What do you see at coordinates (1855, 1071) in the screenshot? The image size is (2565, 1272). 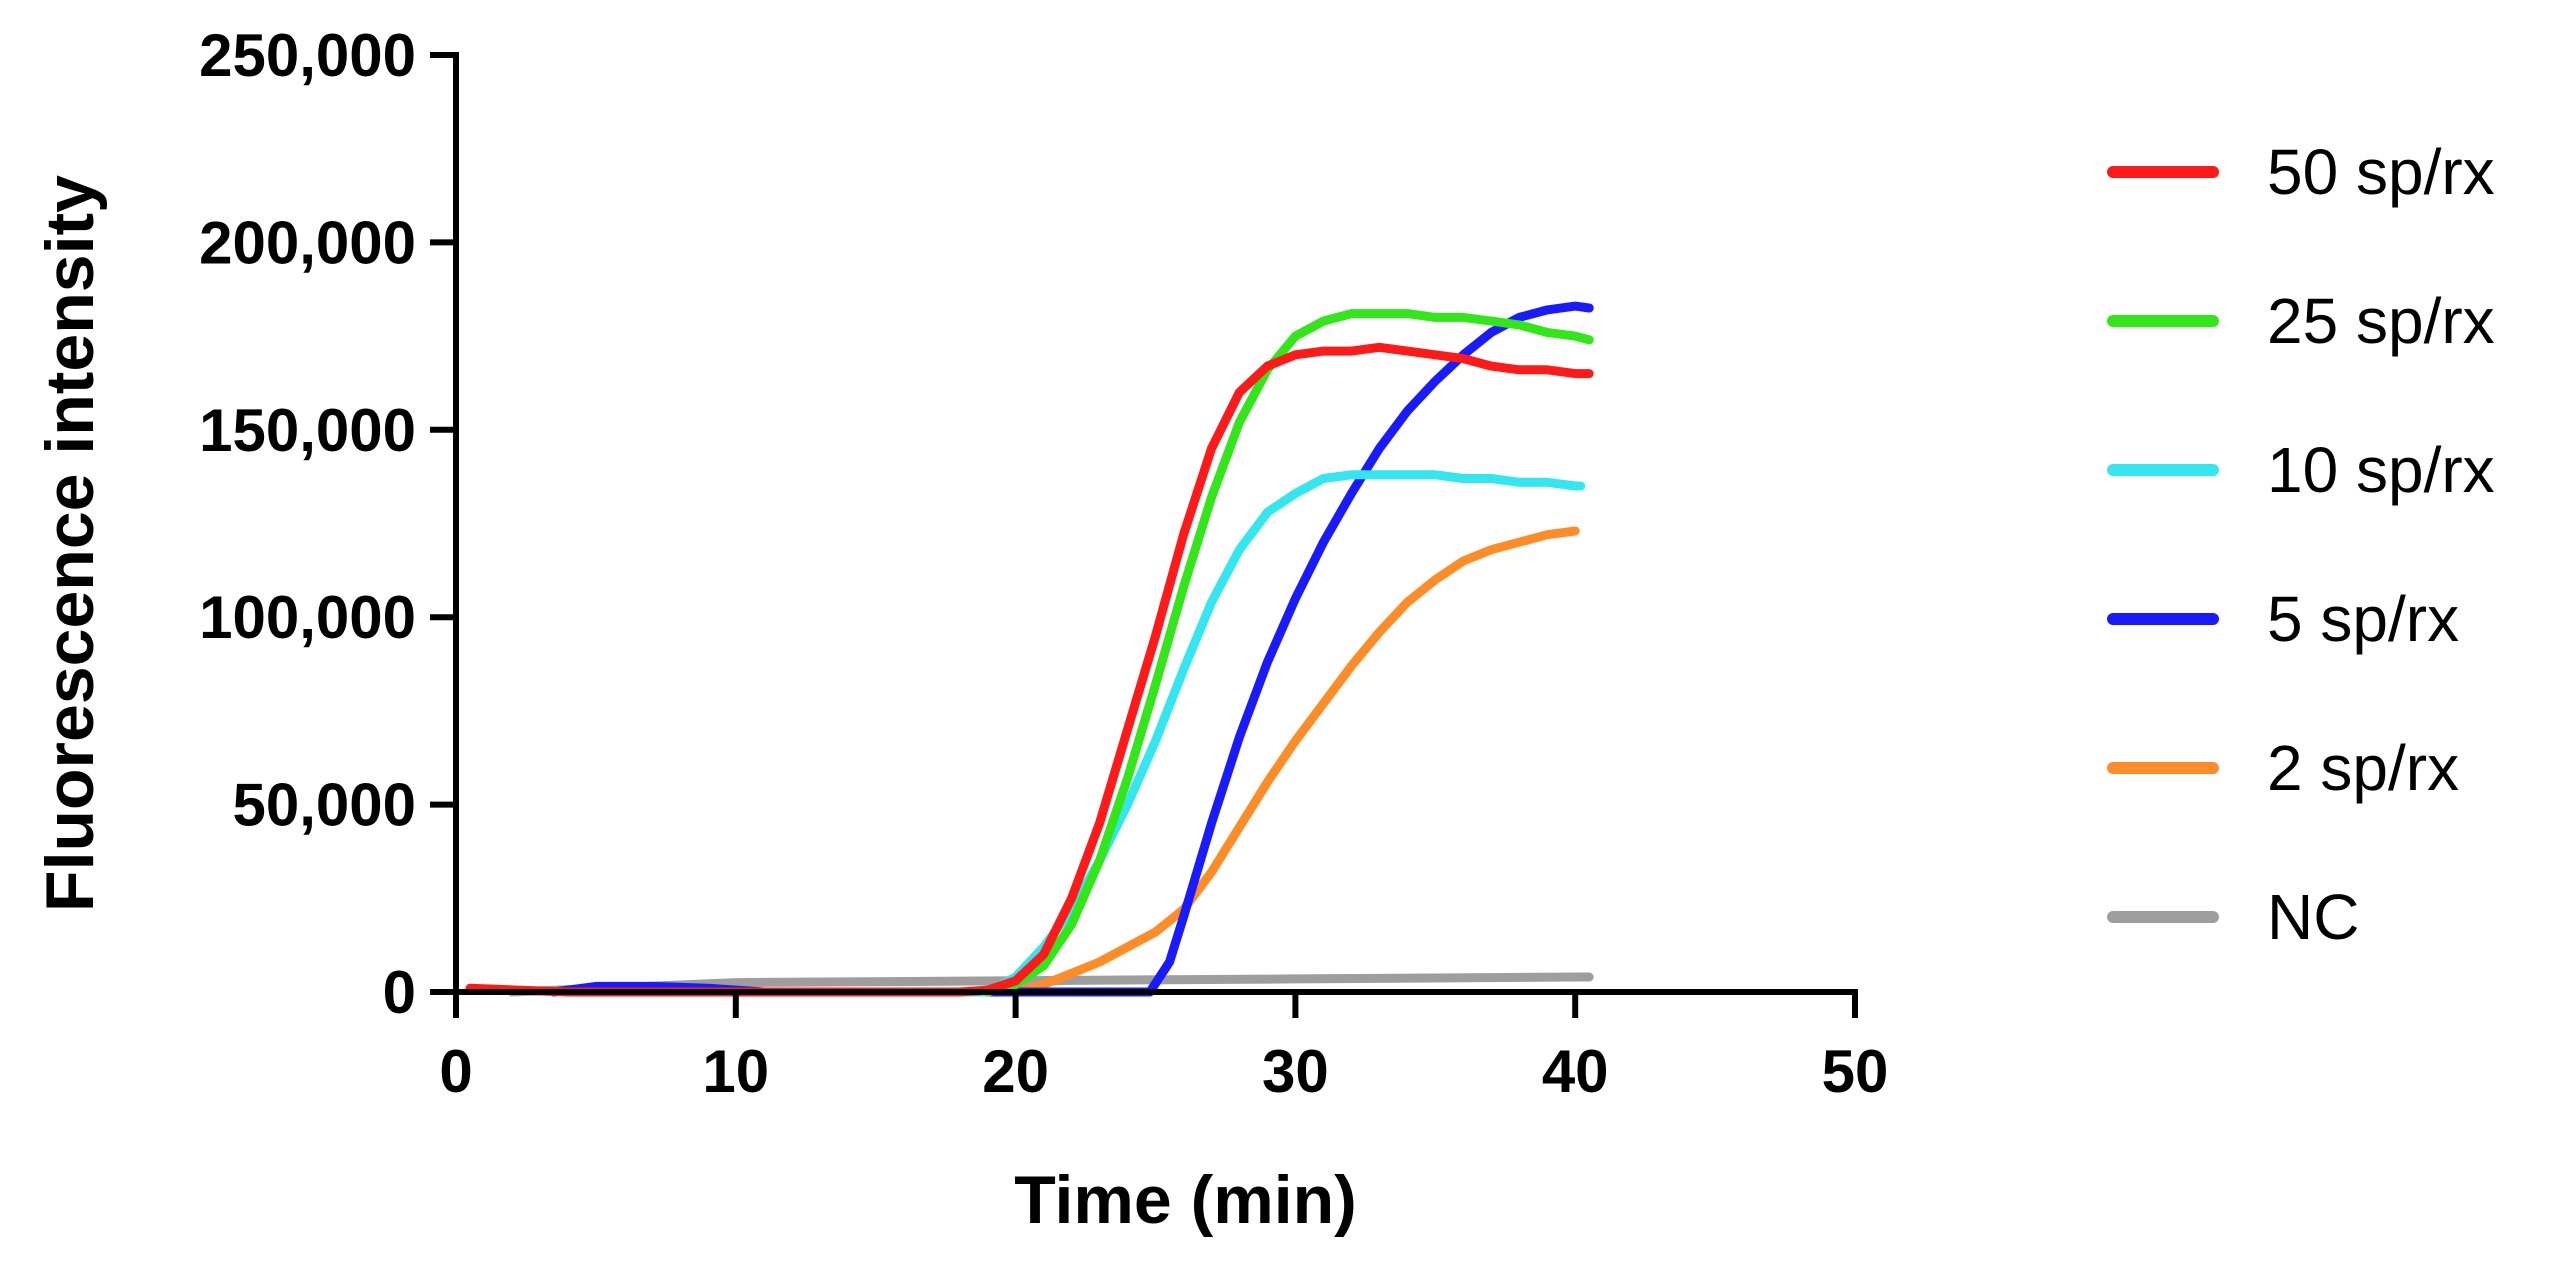 I see `x-tick-label: 50` at bounding box center [1855, 1071].